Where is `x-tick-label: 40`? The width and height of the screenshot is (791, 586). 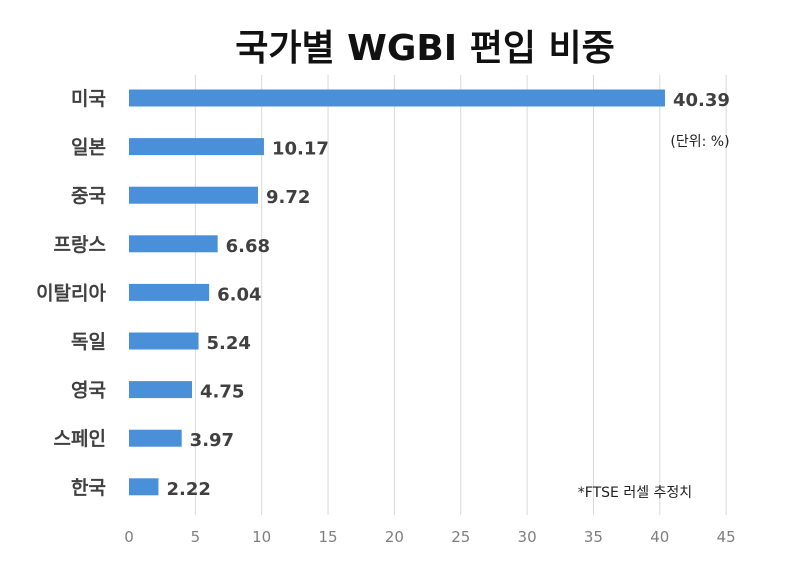
x-tick-label: 40 is located at coordinates (659, 537).